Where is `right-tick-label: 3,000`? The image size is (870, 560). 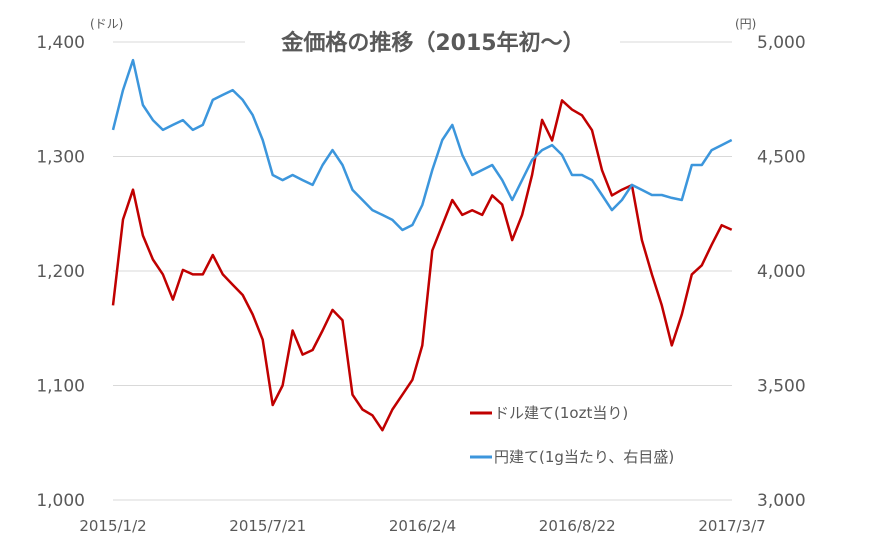 right-tick-label: 3,000 is located at coordinates (781, 501).